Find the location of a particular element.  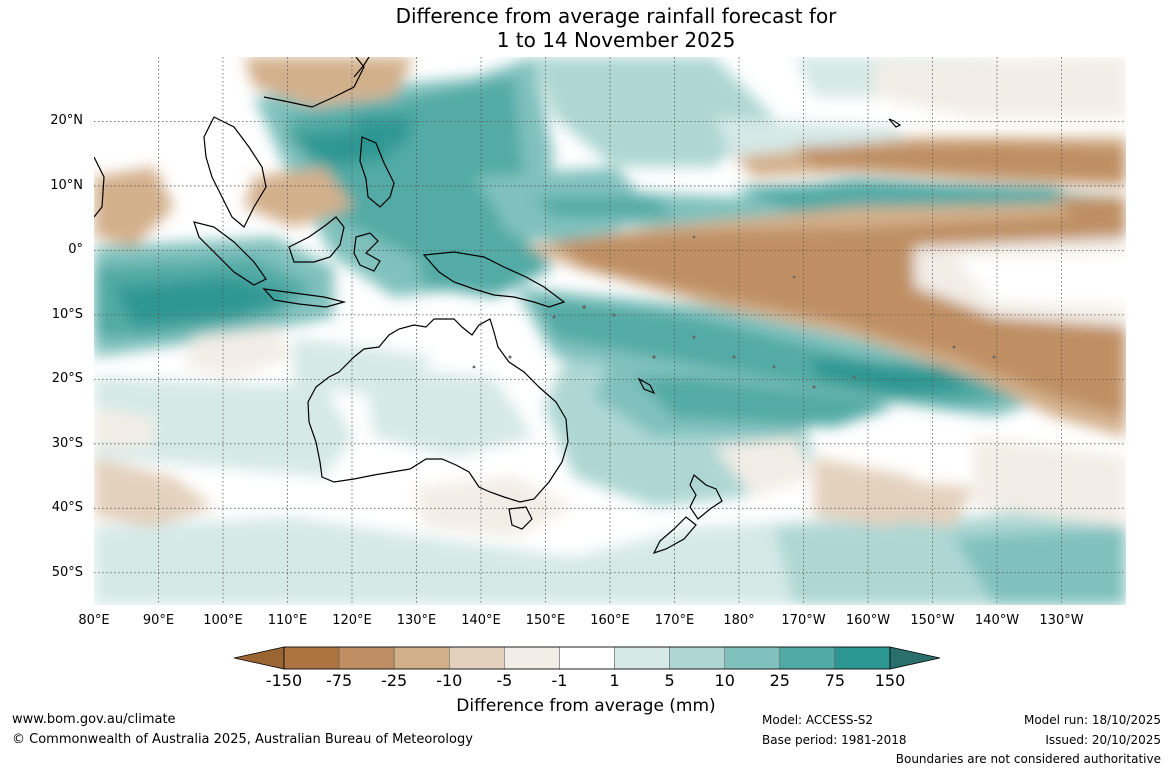

colorbar-tick-label: -10 is located at coordinates (449, 680).